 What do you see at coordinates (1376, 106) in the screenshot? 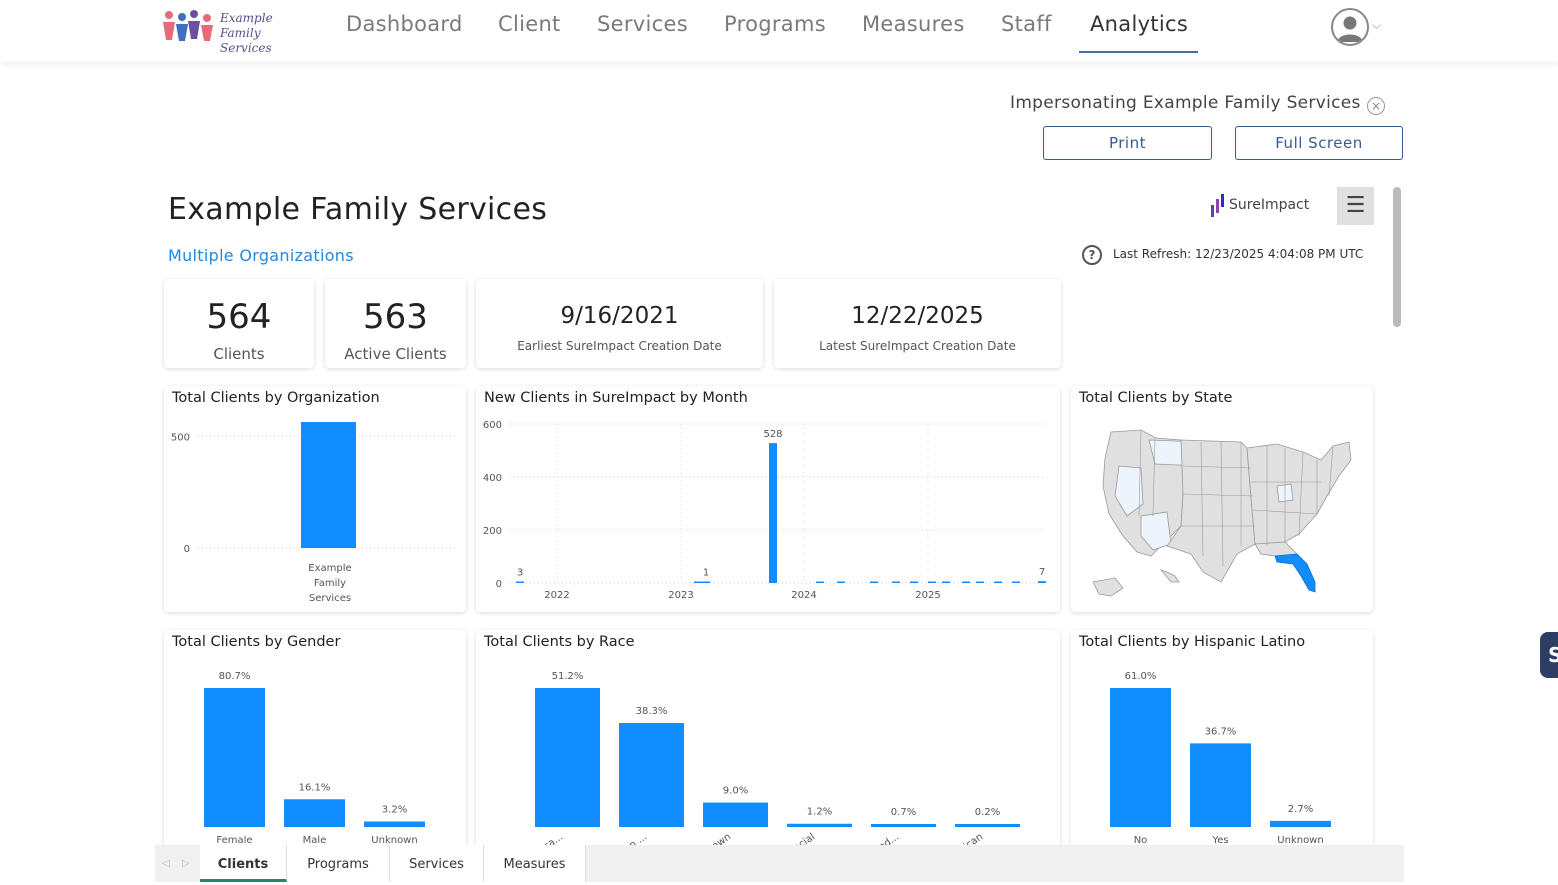
I see `close-impersonation-icon: ×` at bounding box center [1376, 106].